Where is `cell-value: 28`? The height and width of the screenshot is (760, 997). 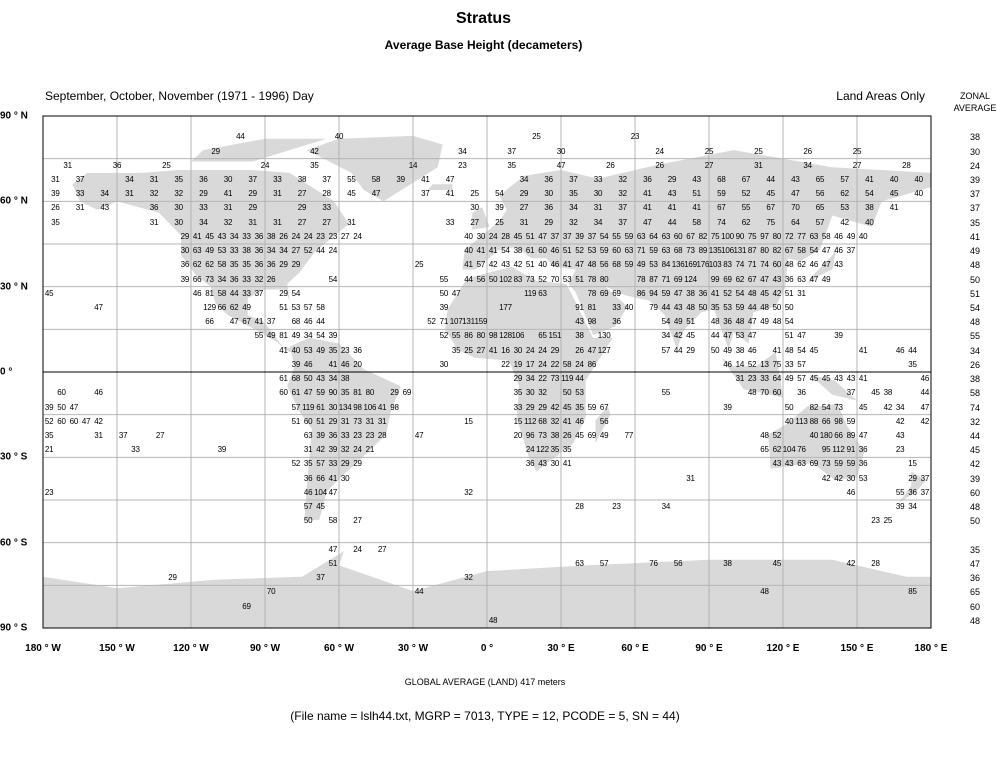
cell-value: 28 is located at coordinates (579, 507).